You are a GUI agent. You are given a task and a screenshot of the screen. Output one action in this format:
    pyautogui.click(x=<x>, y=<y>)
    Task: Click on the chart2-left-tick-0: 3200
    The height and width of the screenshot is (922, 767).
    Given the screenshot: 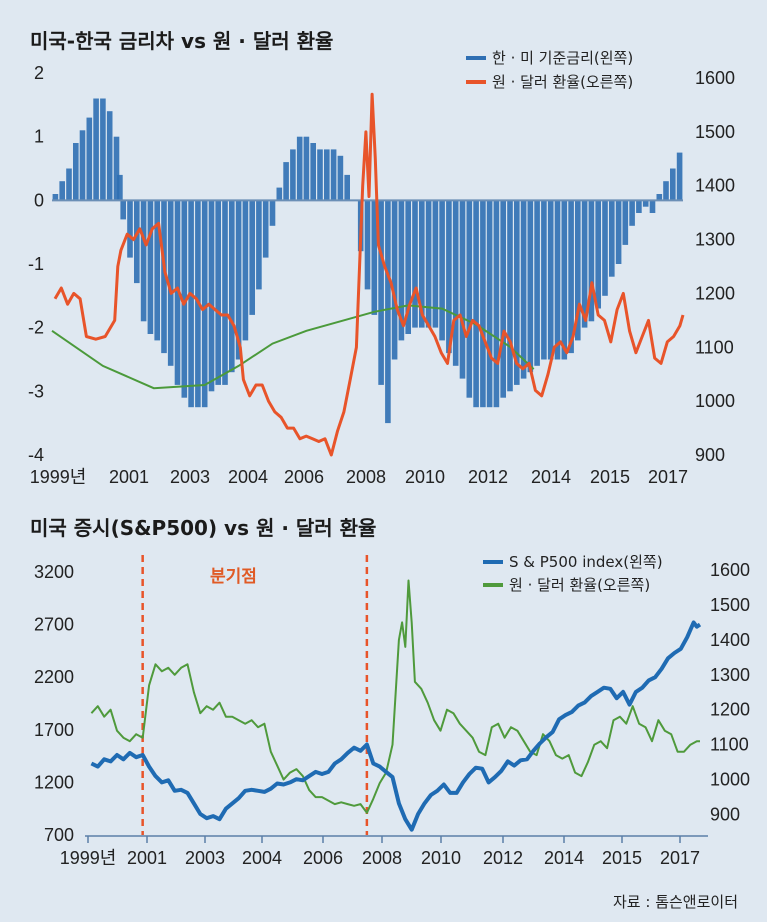 What is the action you would take?
    pyautogui.click(x=54, y=572)
    